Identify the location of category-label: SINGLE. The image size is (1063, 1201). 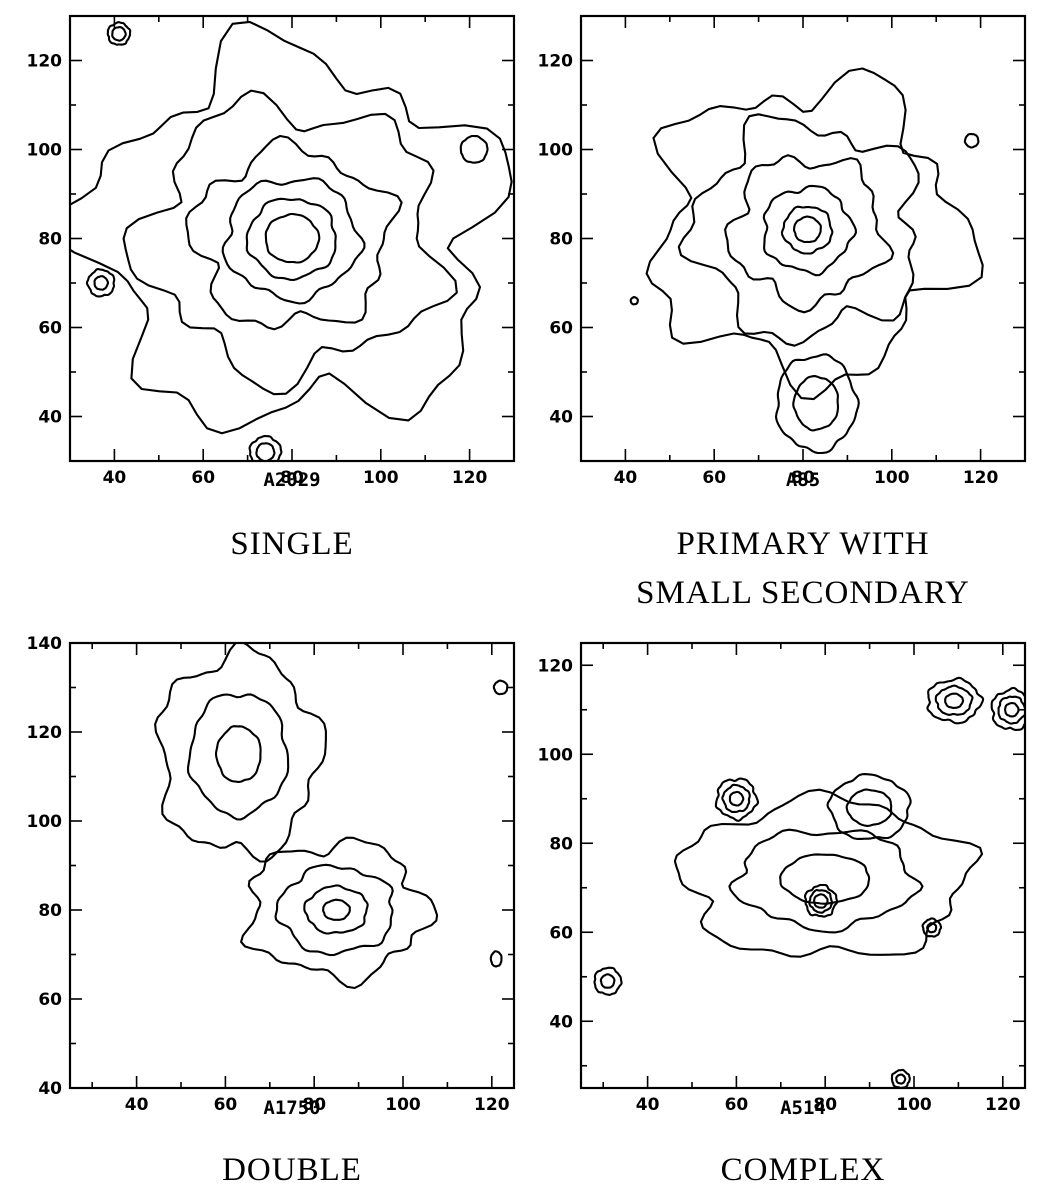
(291, 544).